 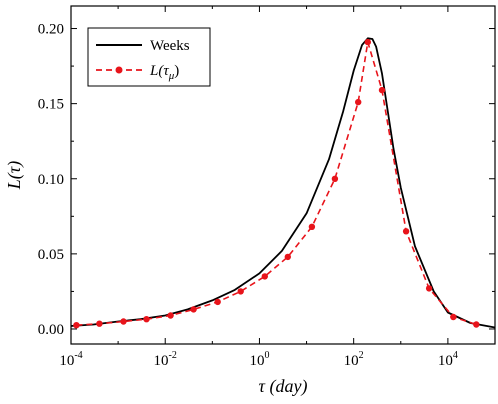 I want to click on x-tick-label: 10⁴, so click(x=448, y=359).